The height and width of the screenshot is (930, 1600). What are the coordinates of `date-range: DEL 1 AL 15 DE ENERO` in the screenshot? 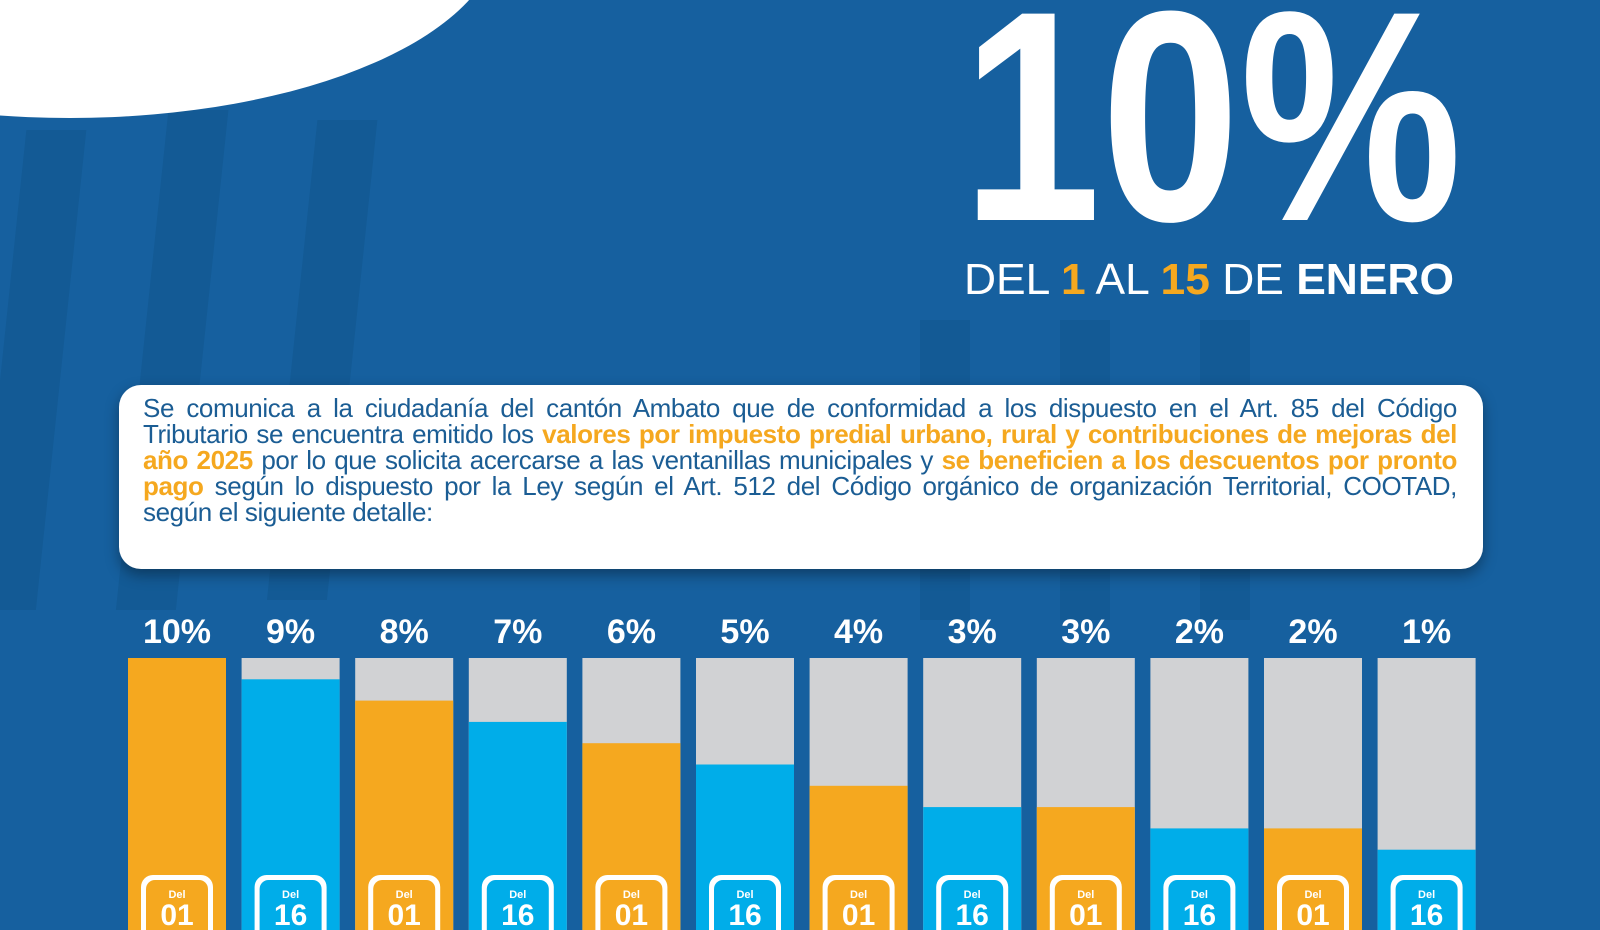 It's located at (1209, 279).